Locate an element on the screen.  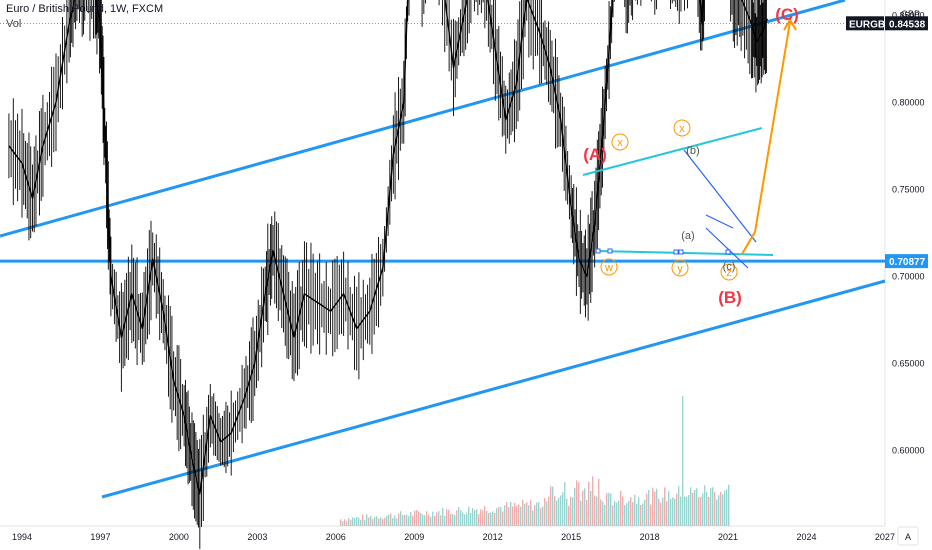
wave-label-gray: (a) is located at coordinates (687, 236).